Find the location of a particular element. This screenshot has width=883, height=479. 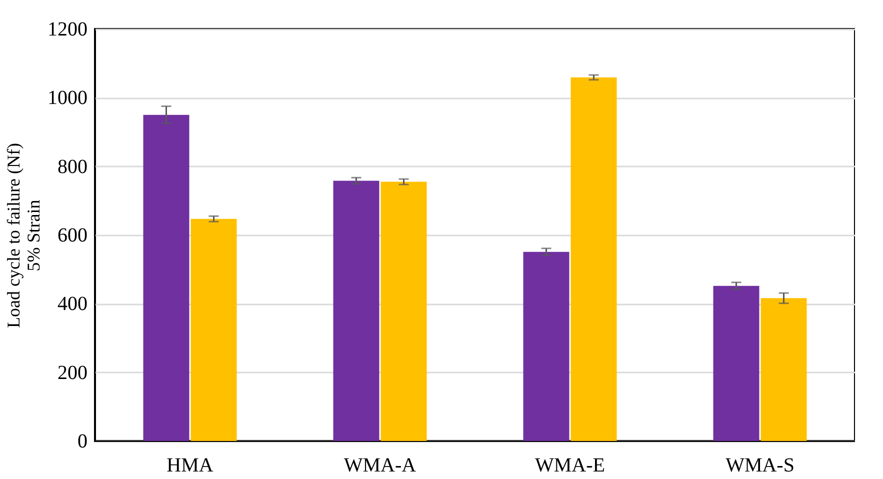

y-axis-title: Load cycle to failure (Nf) 5% Strain is located at coordinates (24, 235).